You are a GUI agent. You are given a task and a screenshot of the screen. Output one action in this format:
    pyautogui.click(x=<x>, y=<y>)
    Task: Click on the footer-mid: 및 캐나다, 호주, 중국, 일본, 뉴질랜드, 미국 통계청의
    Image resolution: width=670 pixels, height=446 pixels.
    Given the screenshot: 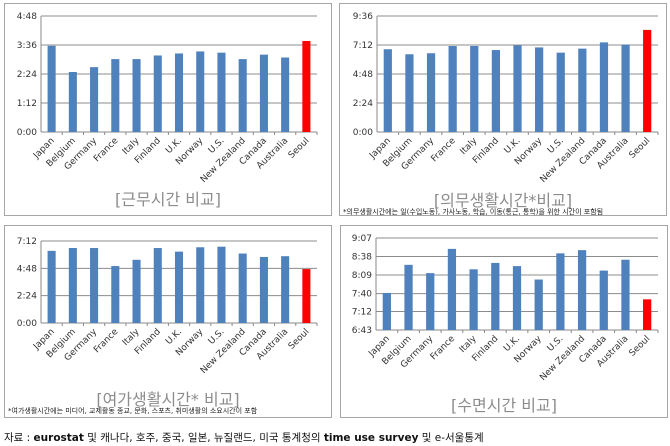 What is the action you would take?
    pyautogui.click(x=203, y=438)
    